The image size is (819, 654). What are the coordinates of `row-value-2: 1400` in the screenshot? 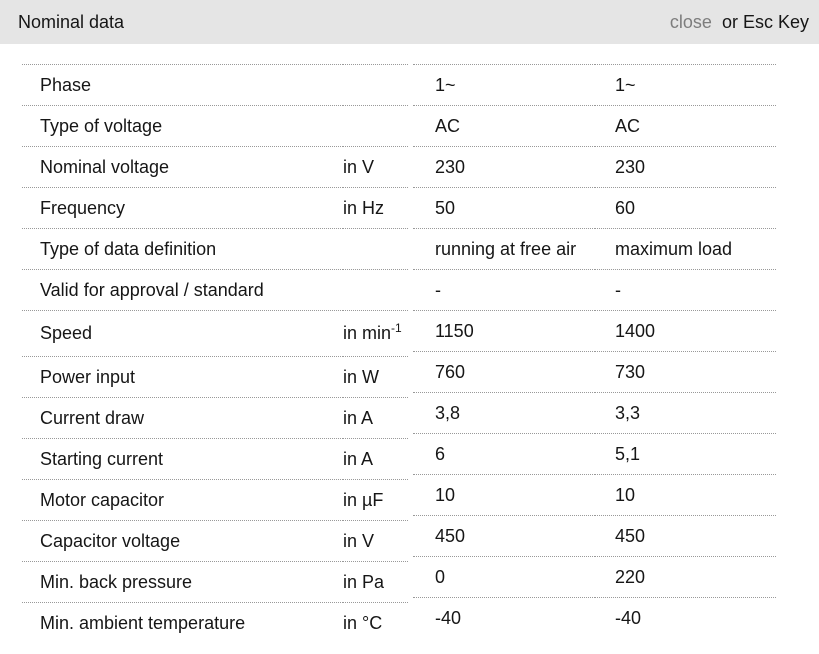 It's located at (685, 331).